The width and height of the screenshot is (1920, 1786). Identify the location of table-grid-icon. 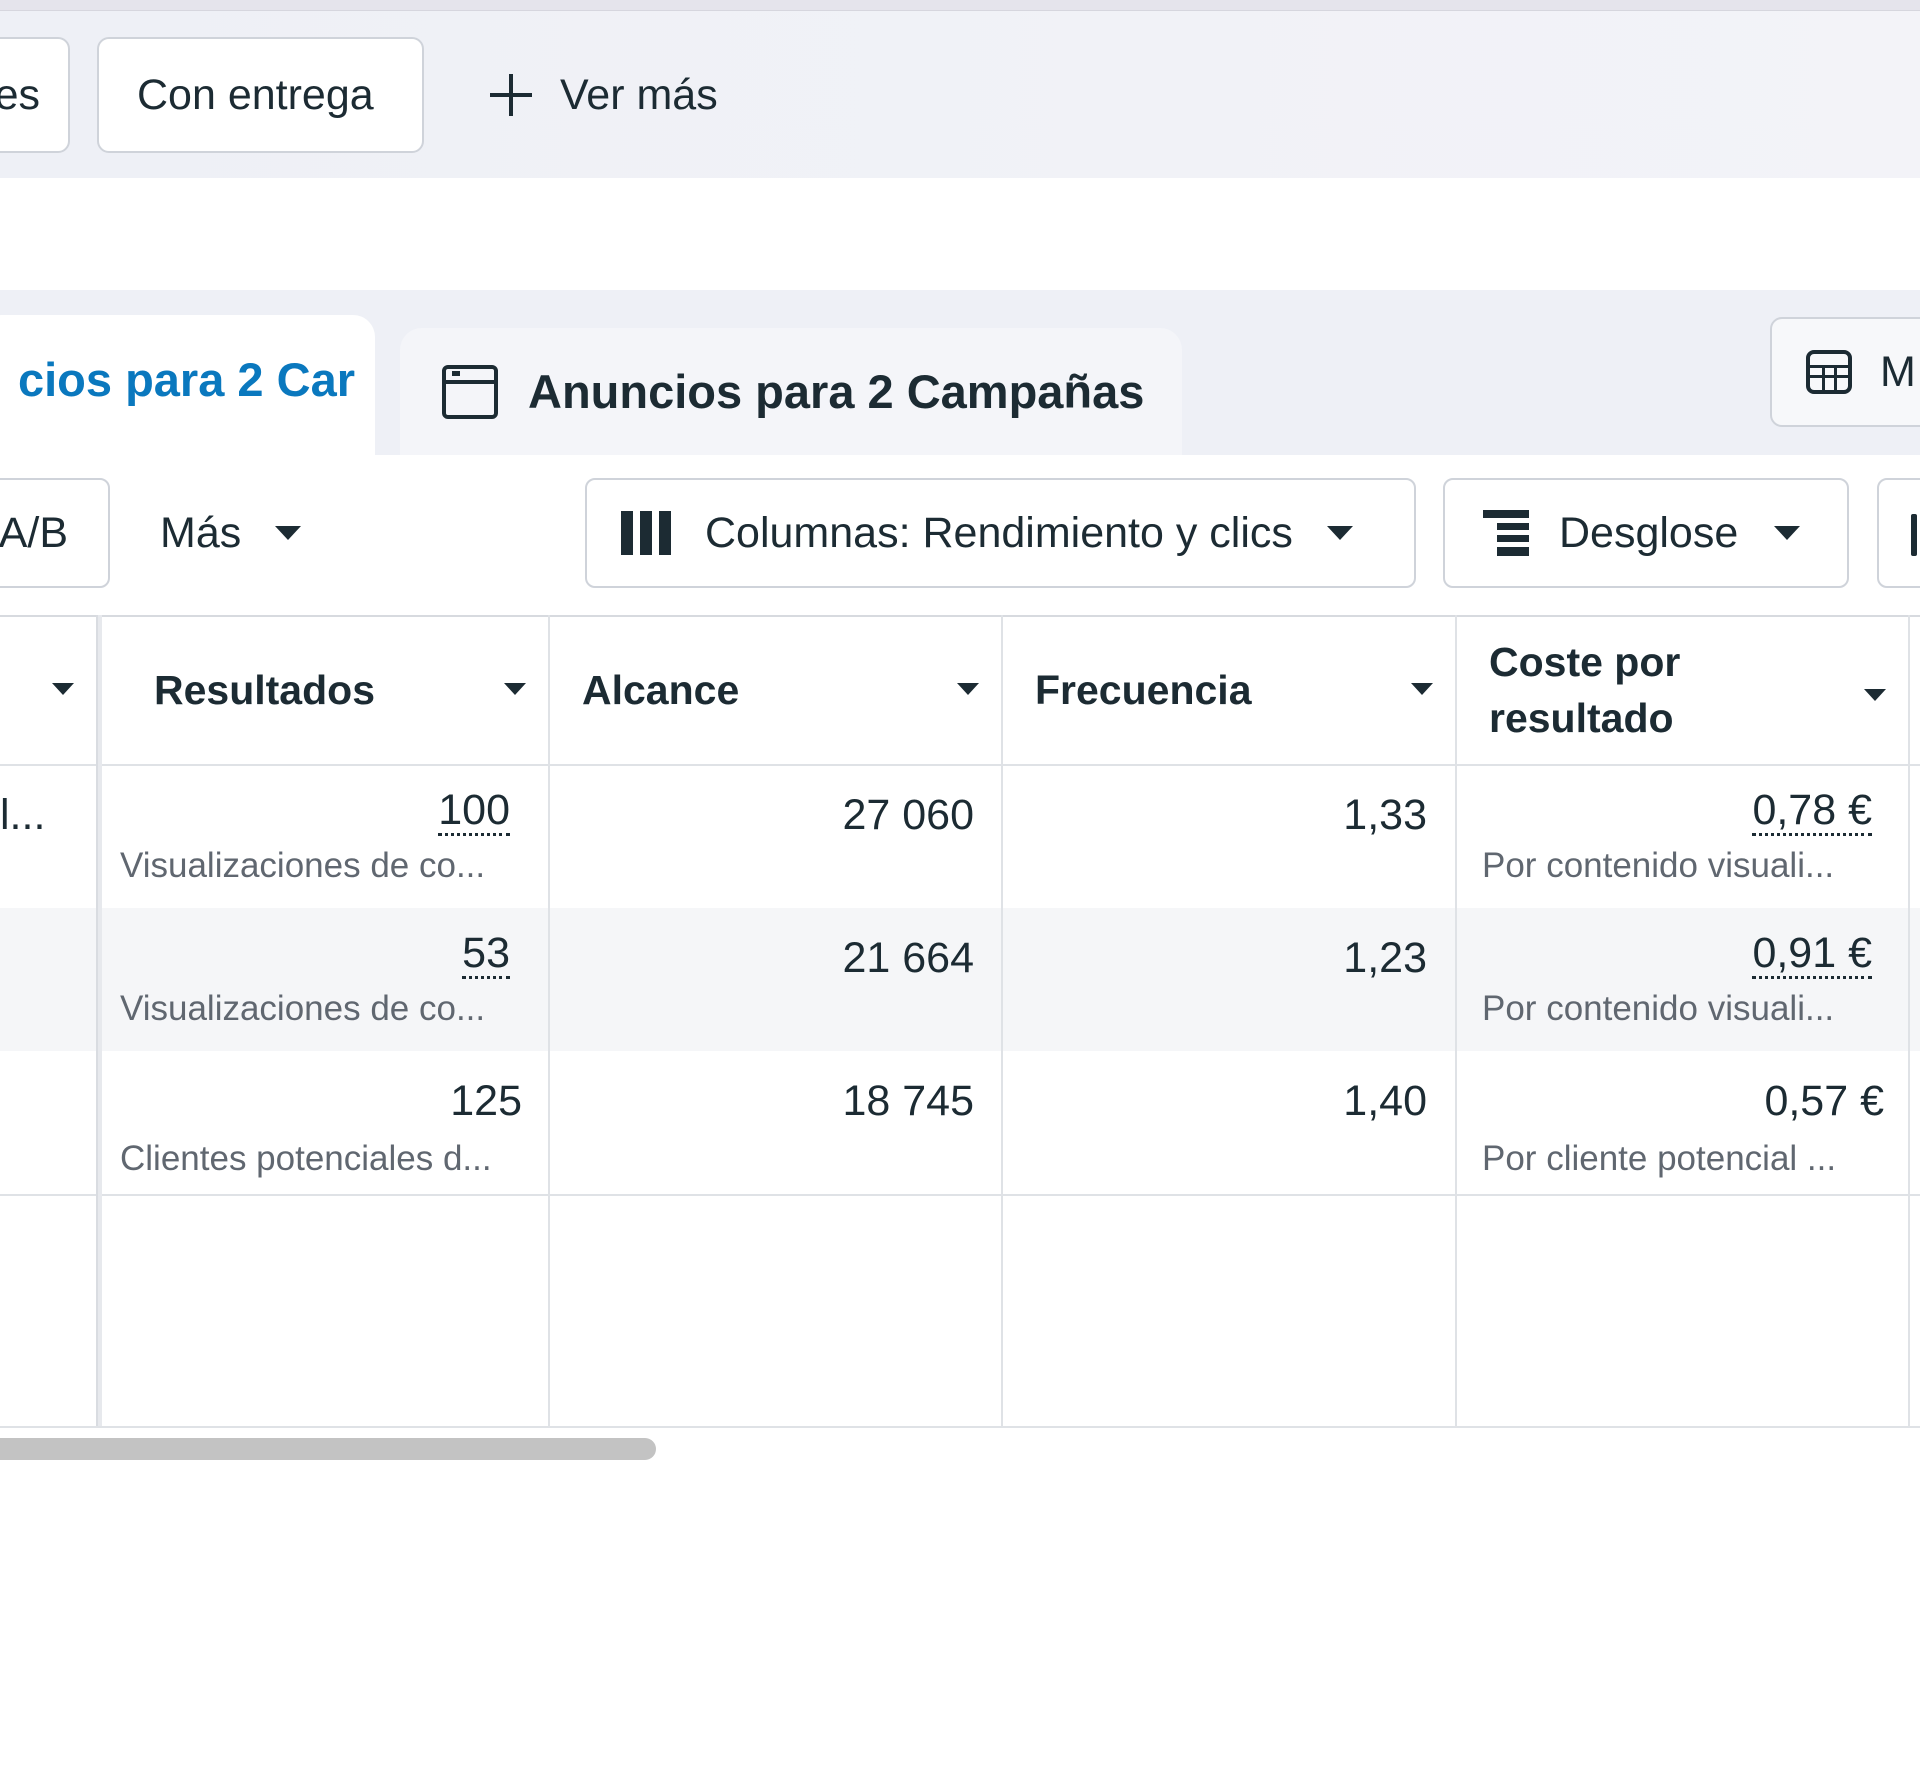
(1829, 372).